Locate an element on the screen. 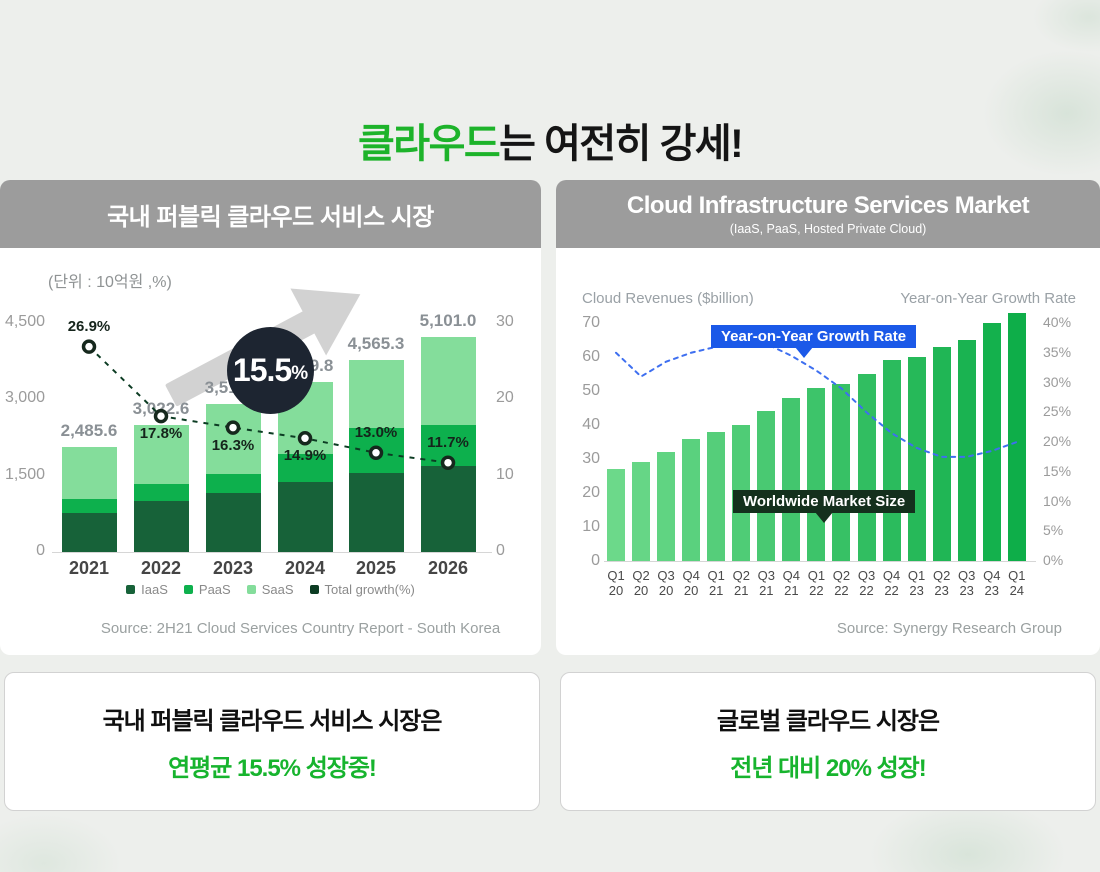 Image resolution: width=1100 pixels, height=872 pixels. legend-item: Total growth(%) is located at coordinates (362, 589).